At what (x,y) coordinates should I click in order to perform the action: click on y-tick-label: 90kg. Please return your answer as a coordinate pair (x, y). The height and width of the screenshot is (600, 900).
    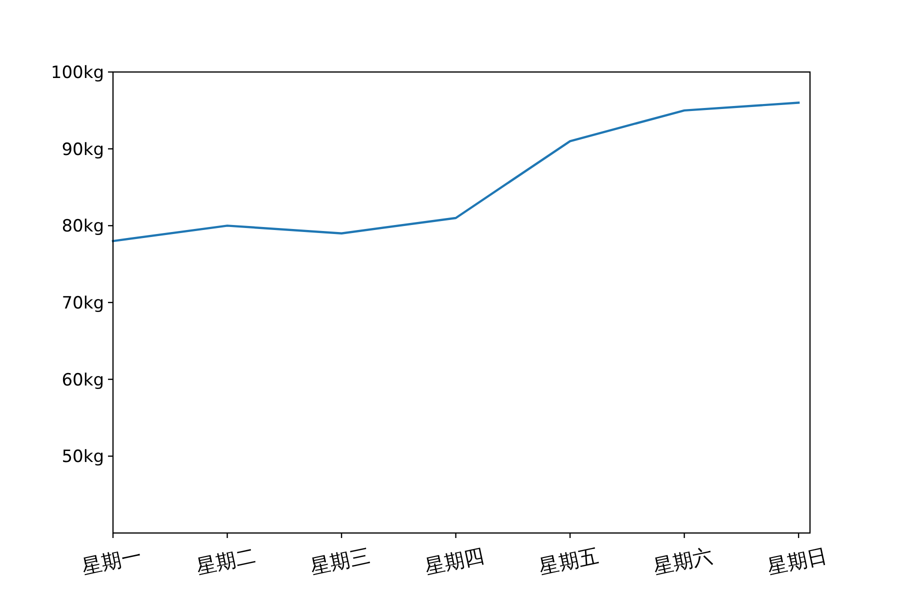
    Looking at the image, I should click on (83, 150).